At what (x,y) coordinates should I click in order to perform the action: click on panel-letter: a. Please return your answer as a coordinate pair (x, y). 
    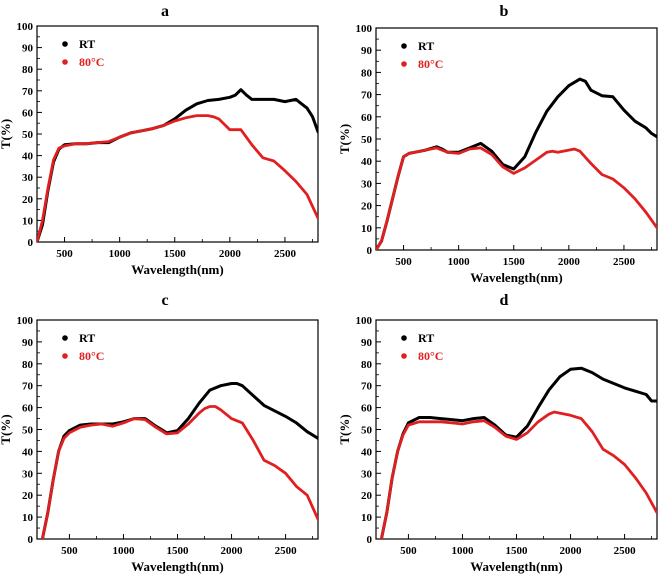
    Looking at the image, I should click on (165, 11).